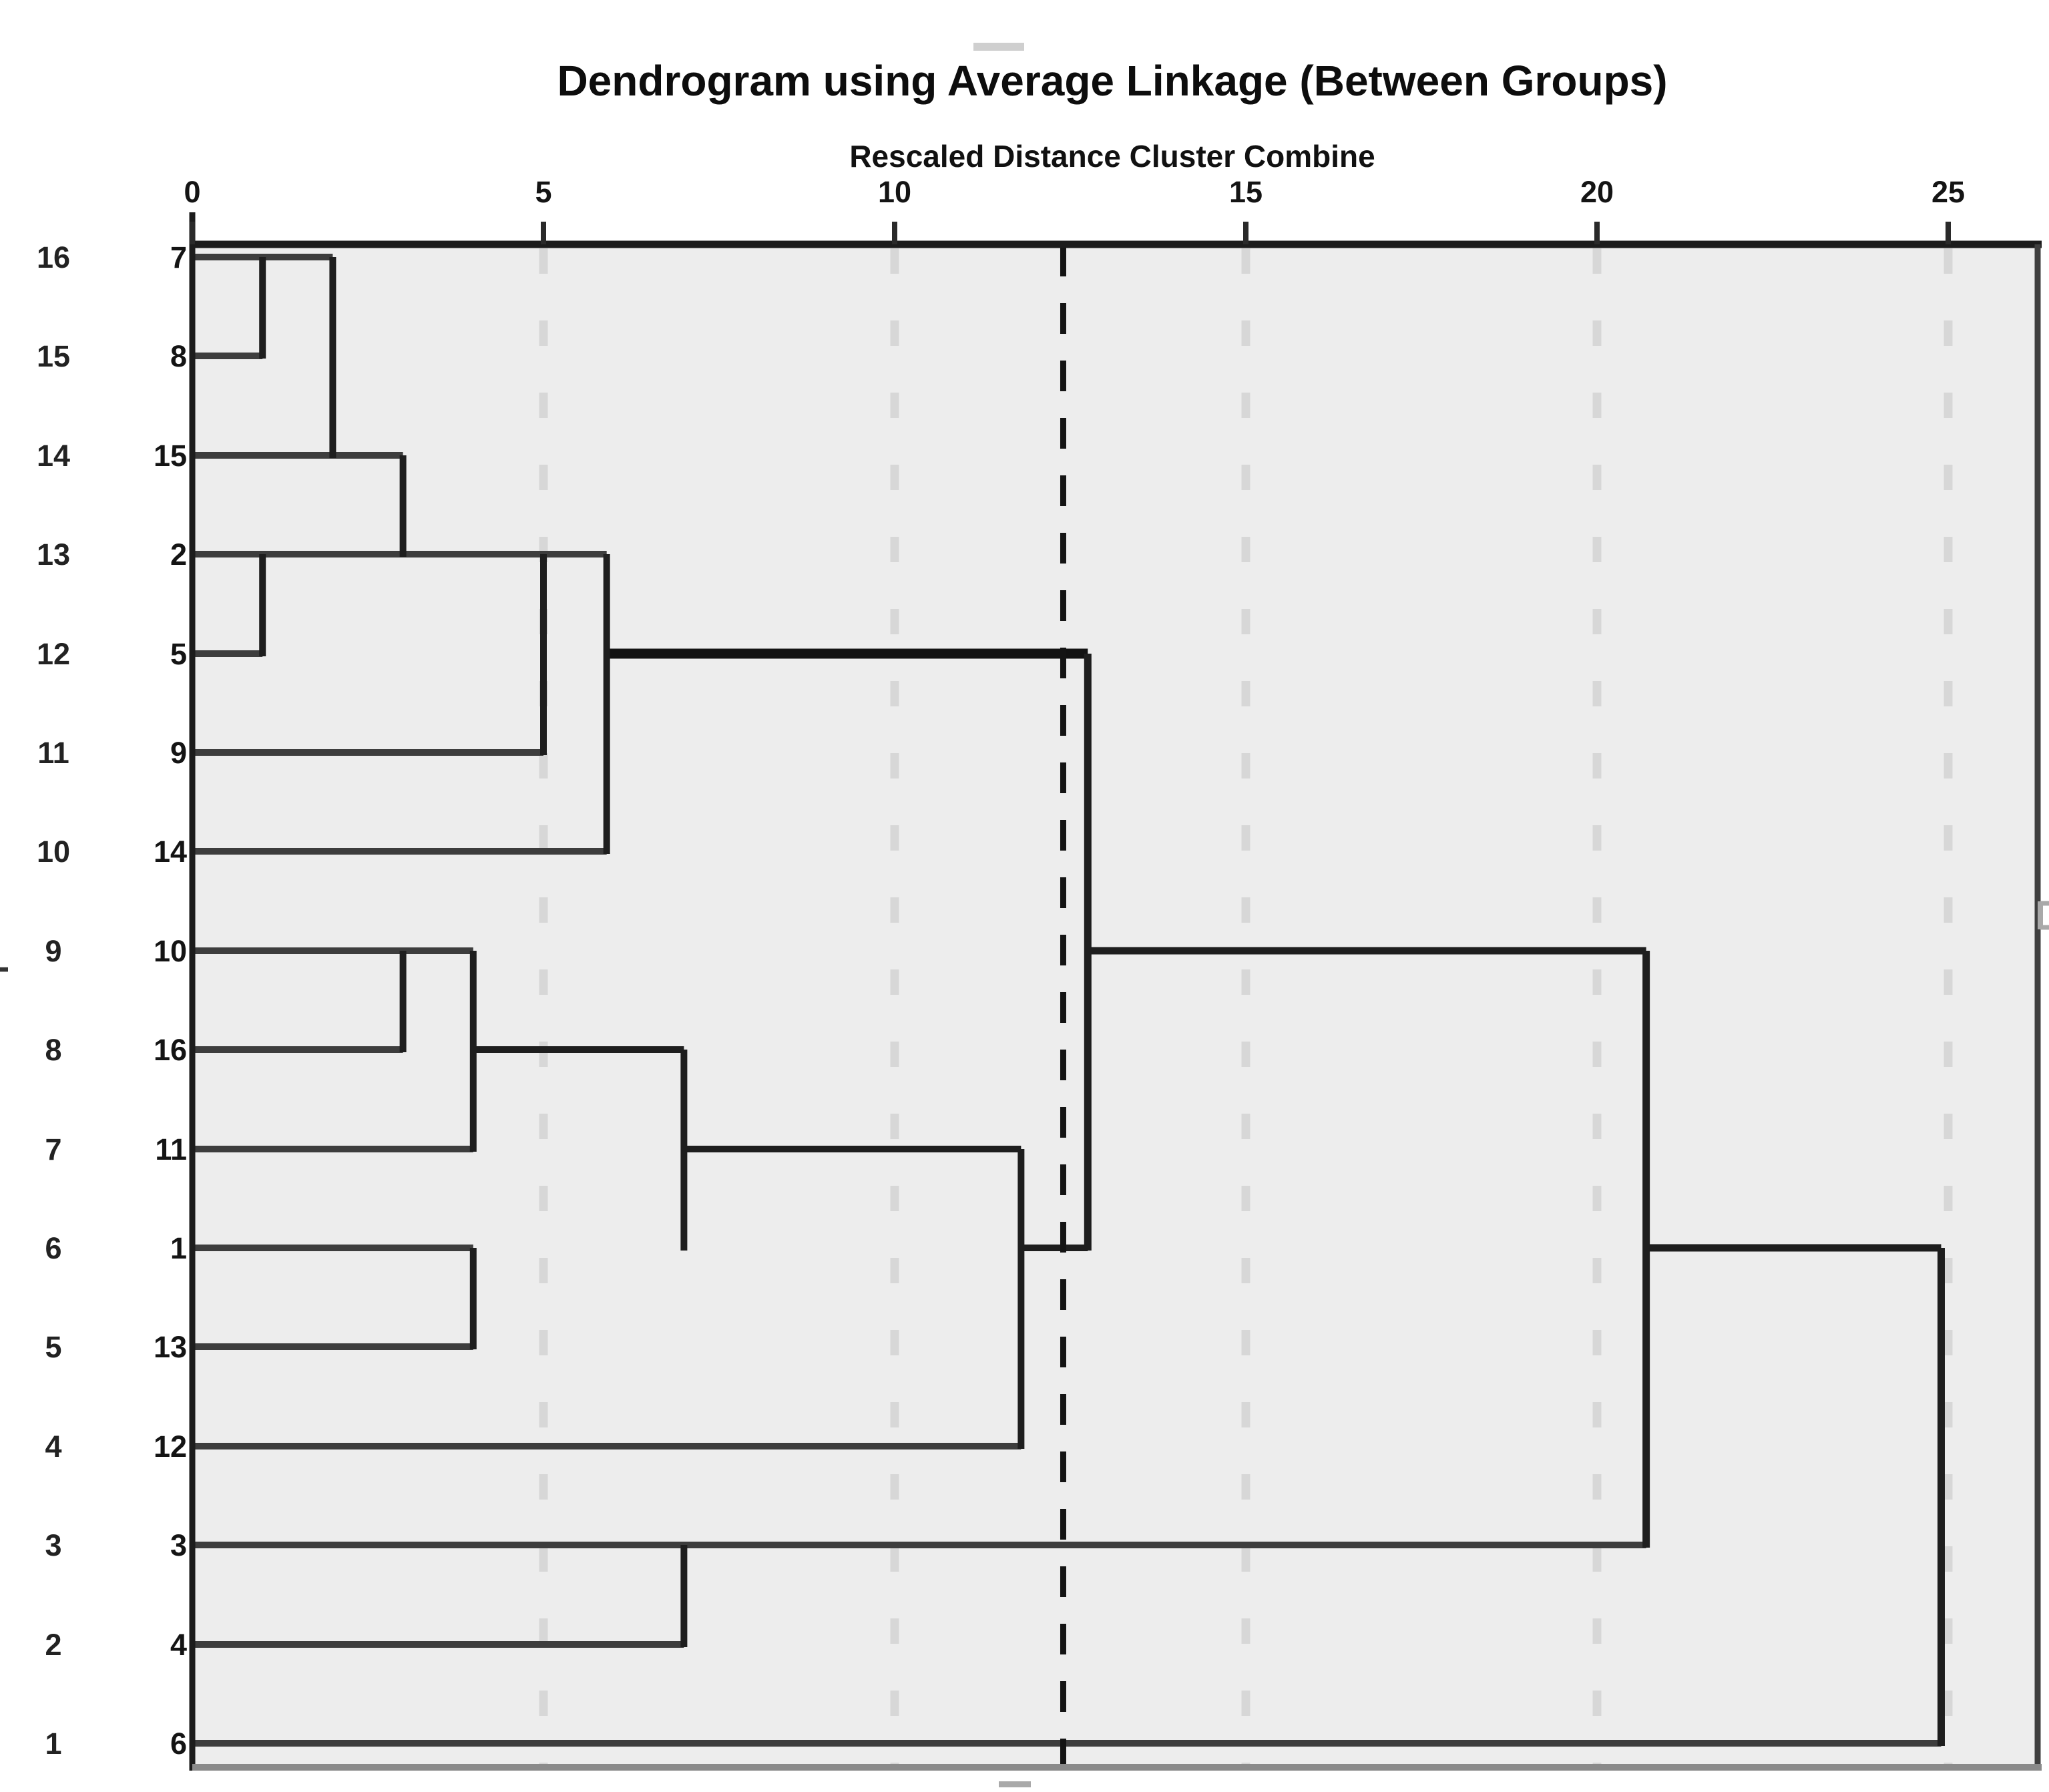  What do you see at coordinates (178, 1645) in the screenshot?
I see `leaf-case-label: 4` at bounding box center [178, 1645].